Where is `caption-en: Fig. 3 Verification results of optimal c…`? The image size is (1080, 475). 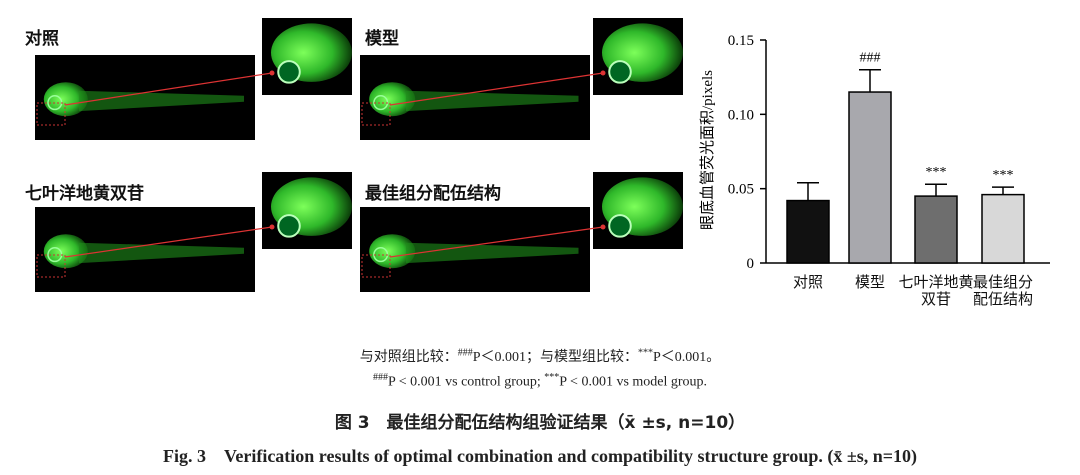
caption-en: Fig. 3 Verification results of optimal c… is located at coordinates (540, 456).